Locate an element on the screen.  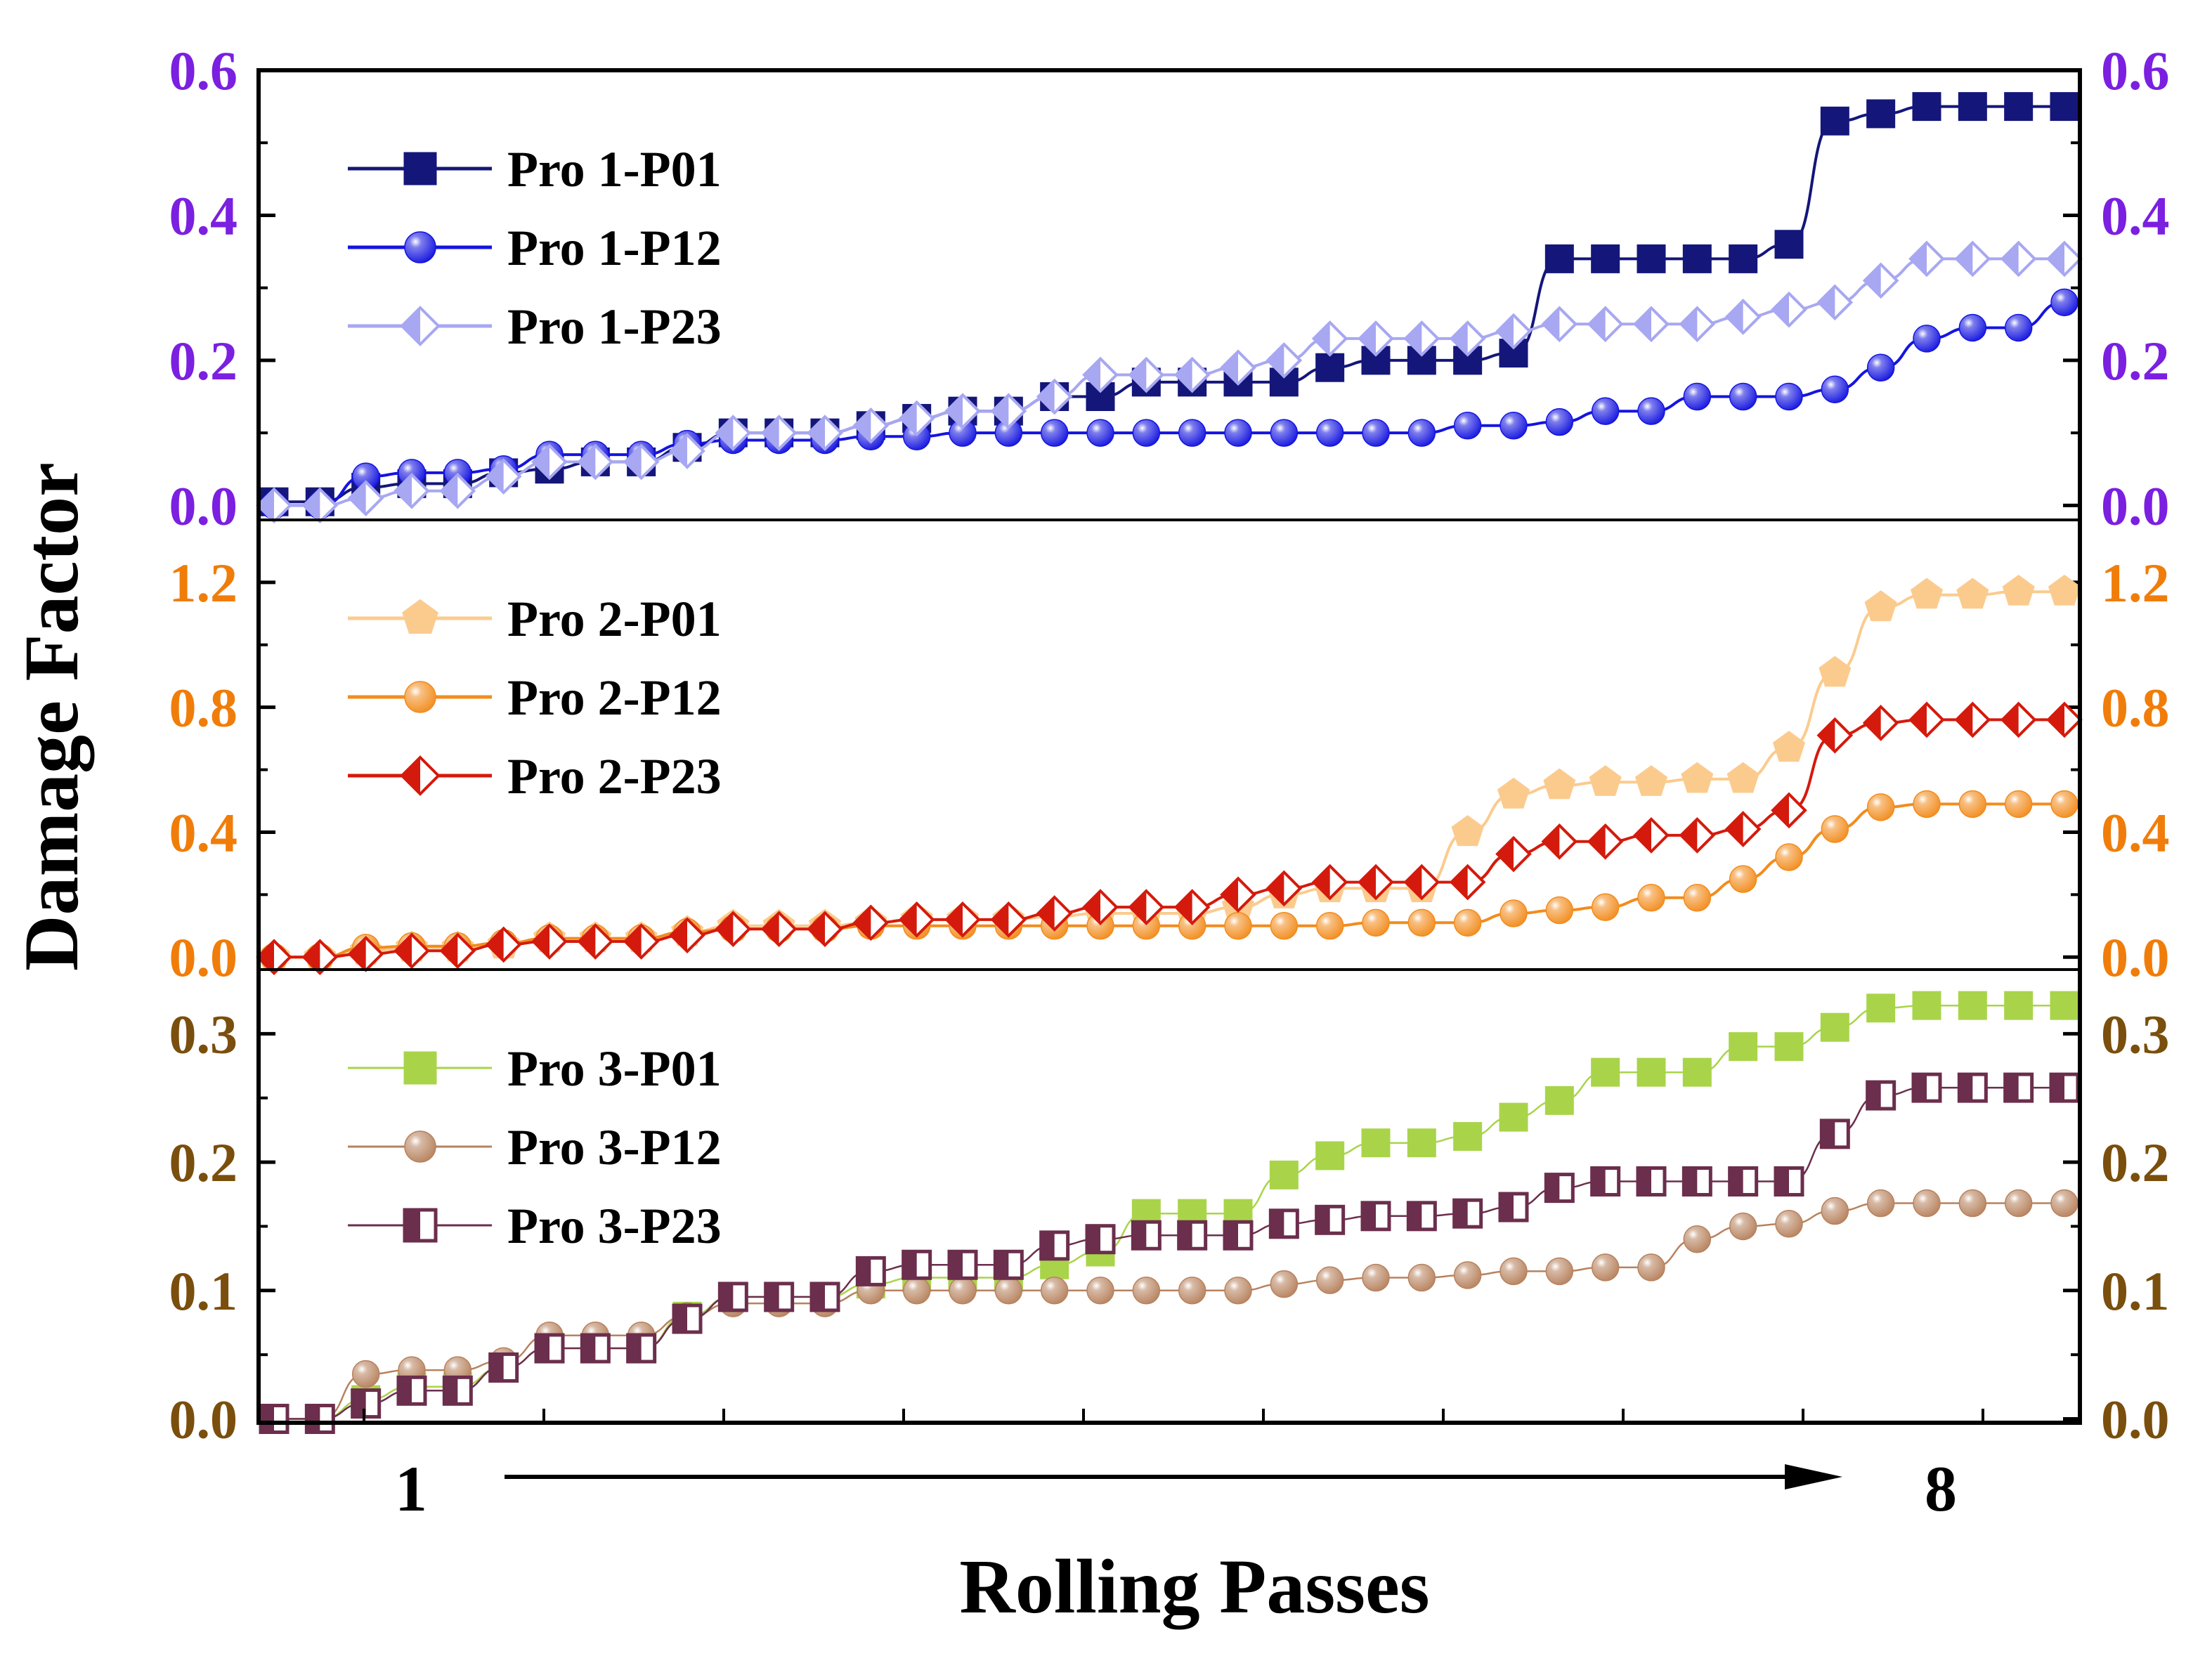
y-tick-label-right: 0.6 is located at coordinates (2135, 70).